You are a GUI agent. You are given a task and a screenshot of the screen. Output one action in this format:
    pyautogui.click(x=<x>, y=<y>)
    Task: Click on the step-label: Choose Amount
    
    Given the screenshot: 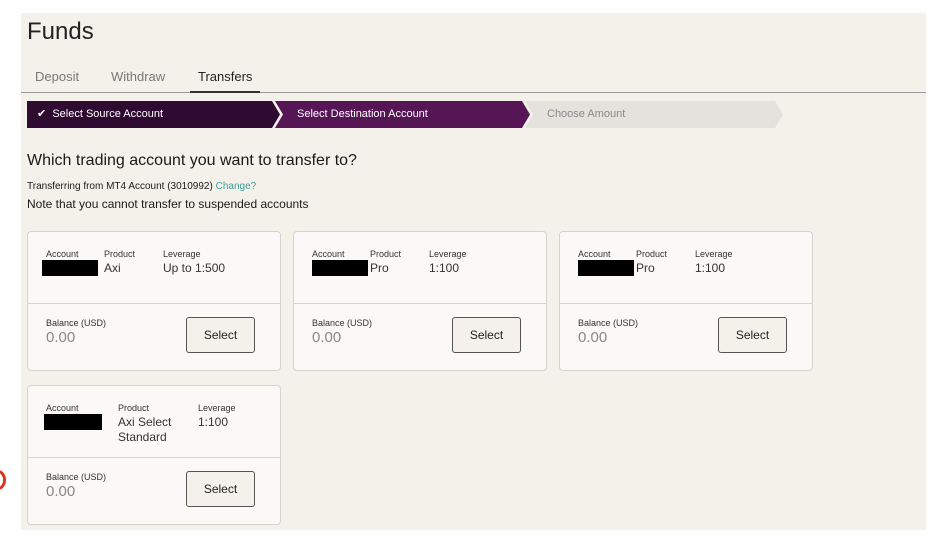 What is the action you would take?
    pyautogui.click(x=586, y=114)
    